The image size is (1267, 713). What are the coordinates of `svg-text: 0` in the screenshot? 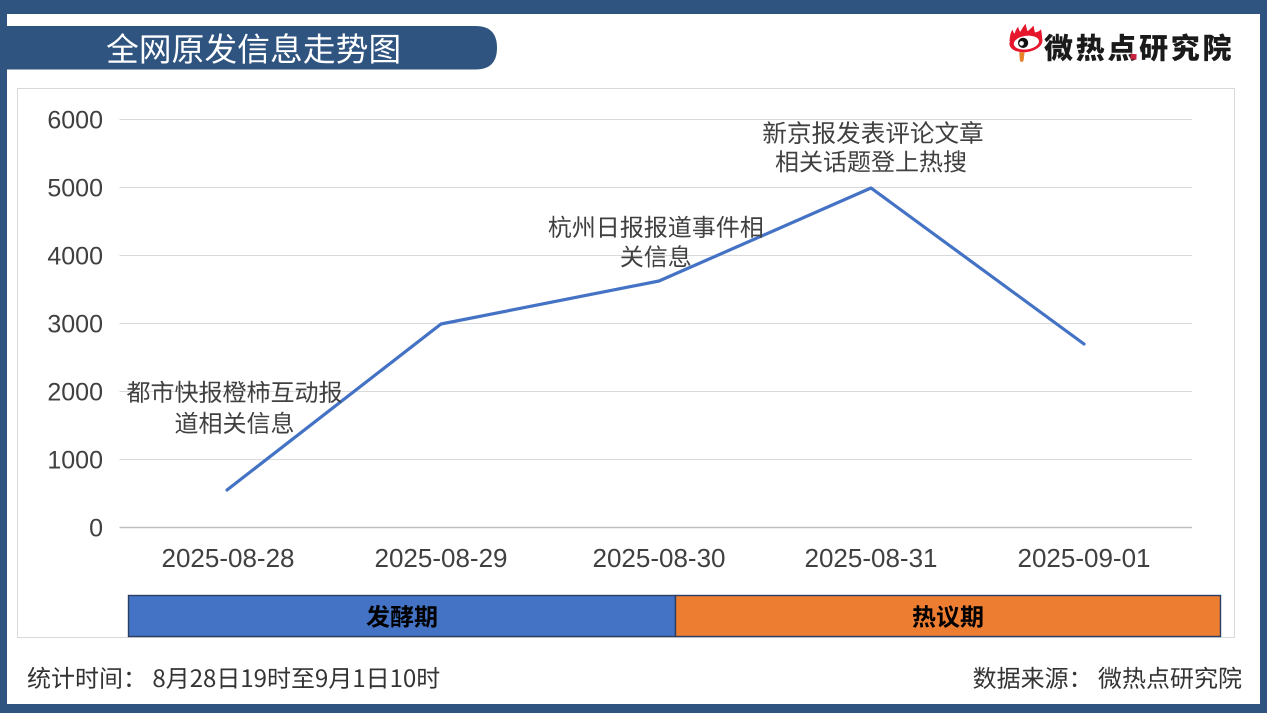 It's located at (96, 529).